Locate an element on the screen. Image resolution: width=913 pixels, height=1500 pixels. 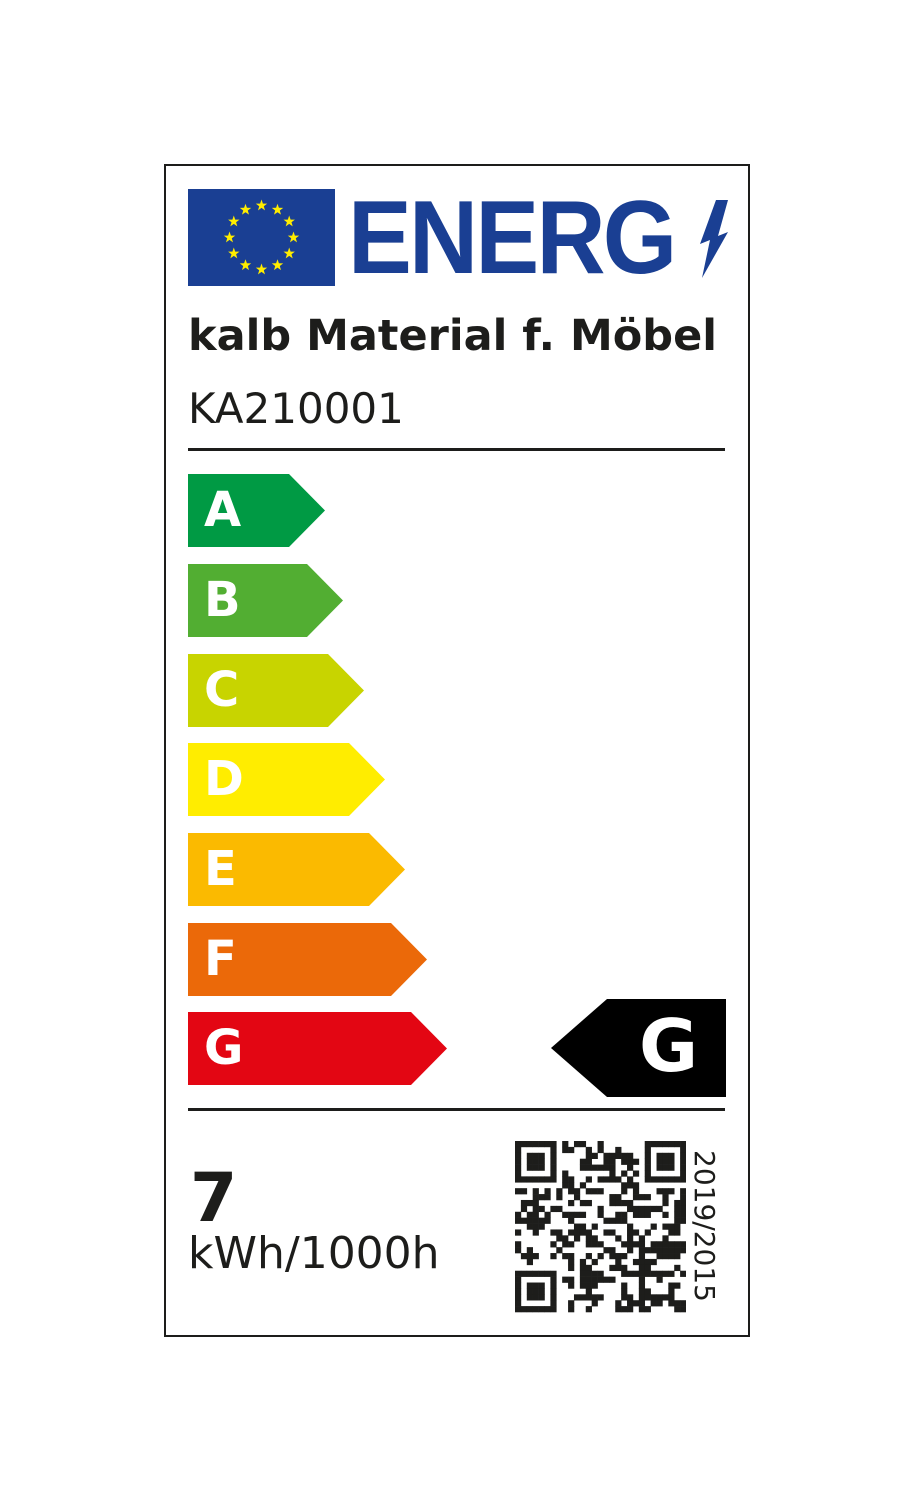
scale-bar-d: D is located at coordinates (286, 779).